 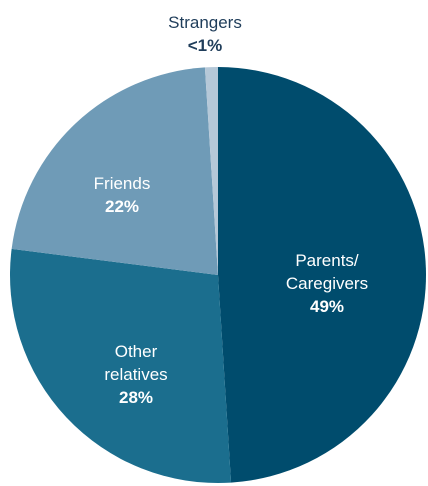 I want to click on slice-label-line: Other, so click(x=136, y=351).